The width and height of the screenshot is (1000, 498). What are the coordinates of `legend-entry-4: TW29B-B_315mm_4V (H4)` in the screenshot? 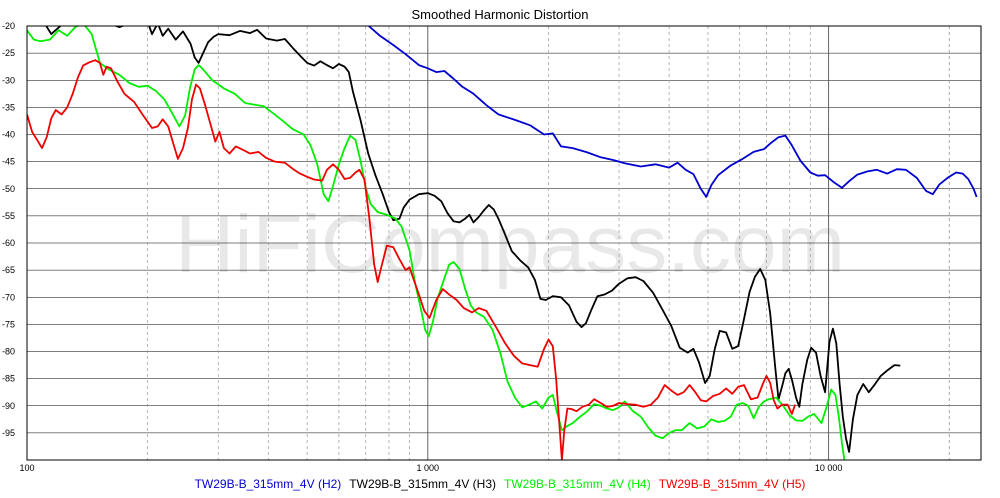 It's located at (577, 484).